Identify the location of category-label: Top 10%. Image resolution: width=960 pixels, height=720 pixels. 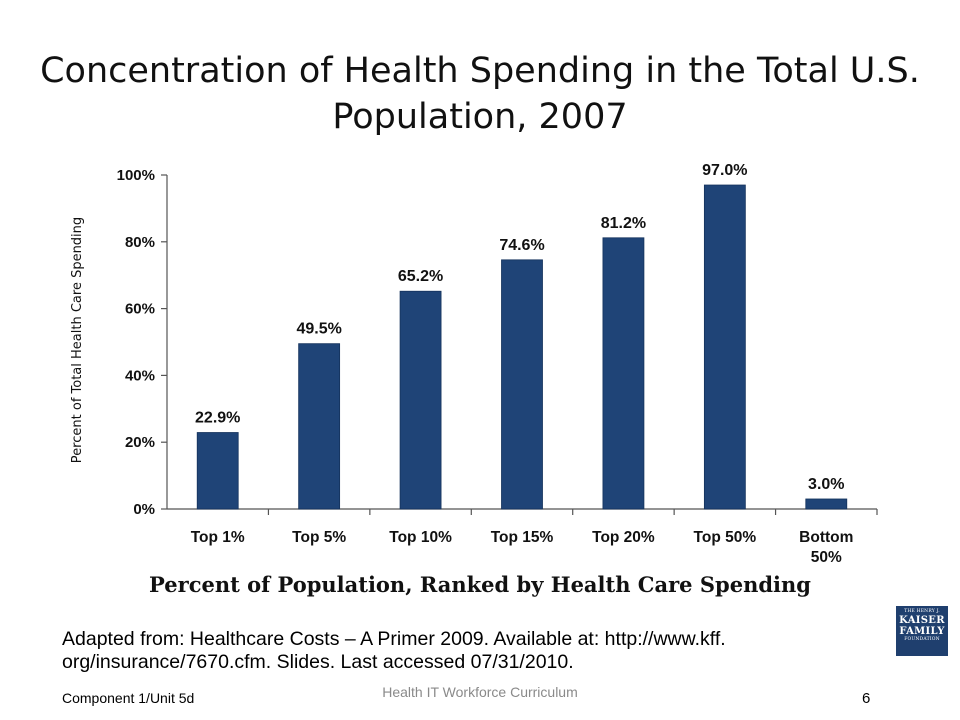
(420, 537).